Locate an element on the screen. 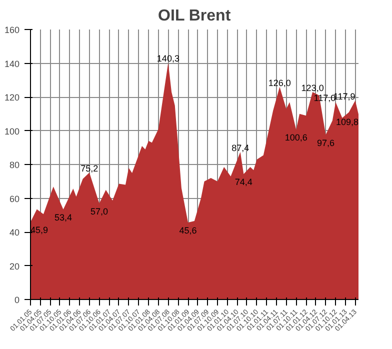  y-tick-label: 120 is located at coordinates (12, 97).